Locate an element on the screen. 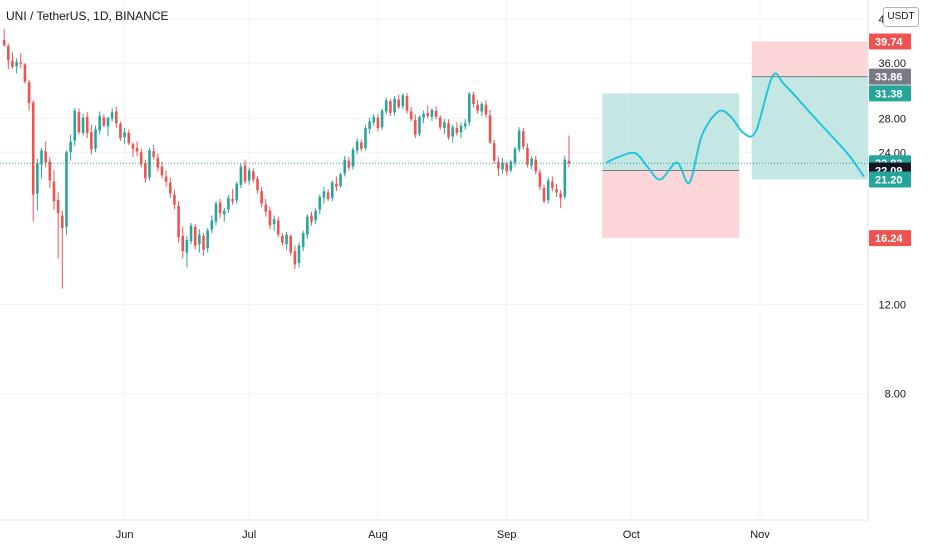 This screenshot has width=932, height=550. price-tag-39.74 is located at coordinates (890, 41).